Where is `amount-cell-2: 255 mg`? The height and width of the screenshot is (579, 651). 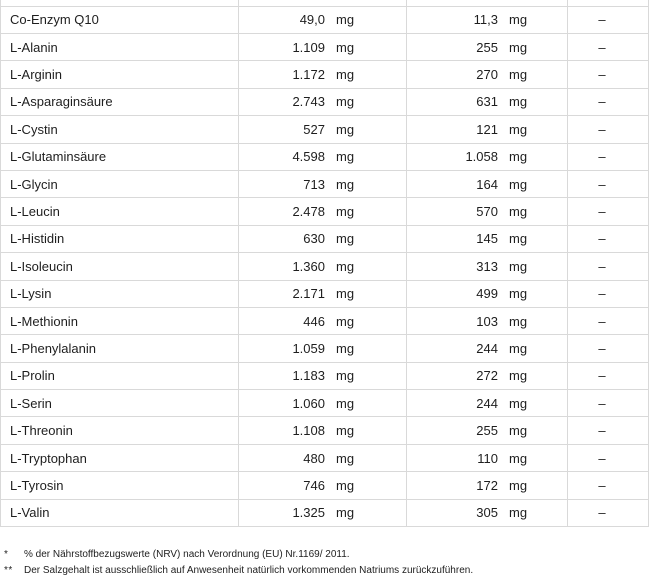 amount-cell-2: 255 mg is located at coordinates (486, 430).